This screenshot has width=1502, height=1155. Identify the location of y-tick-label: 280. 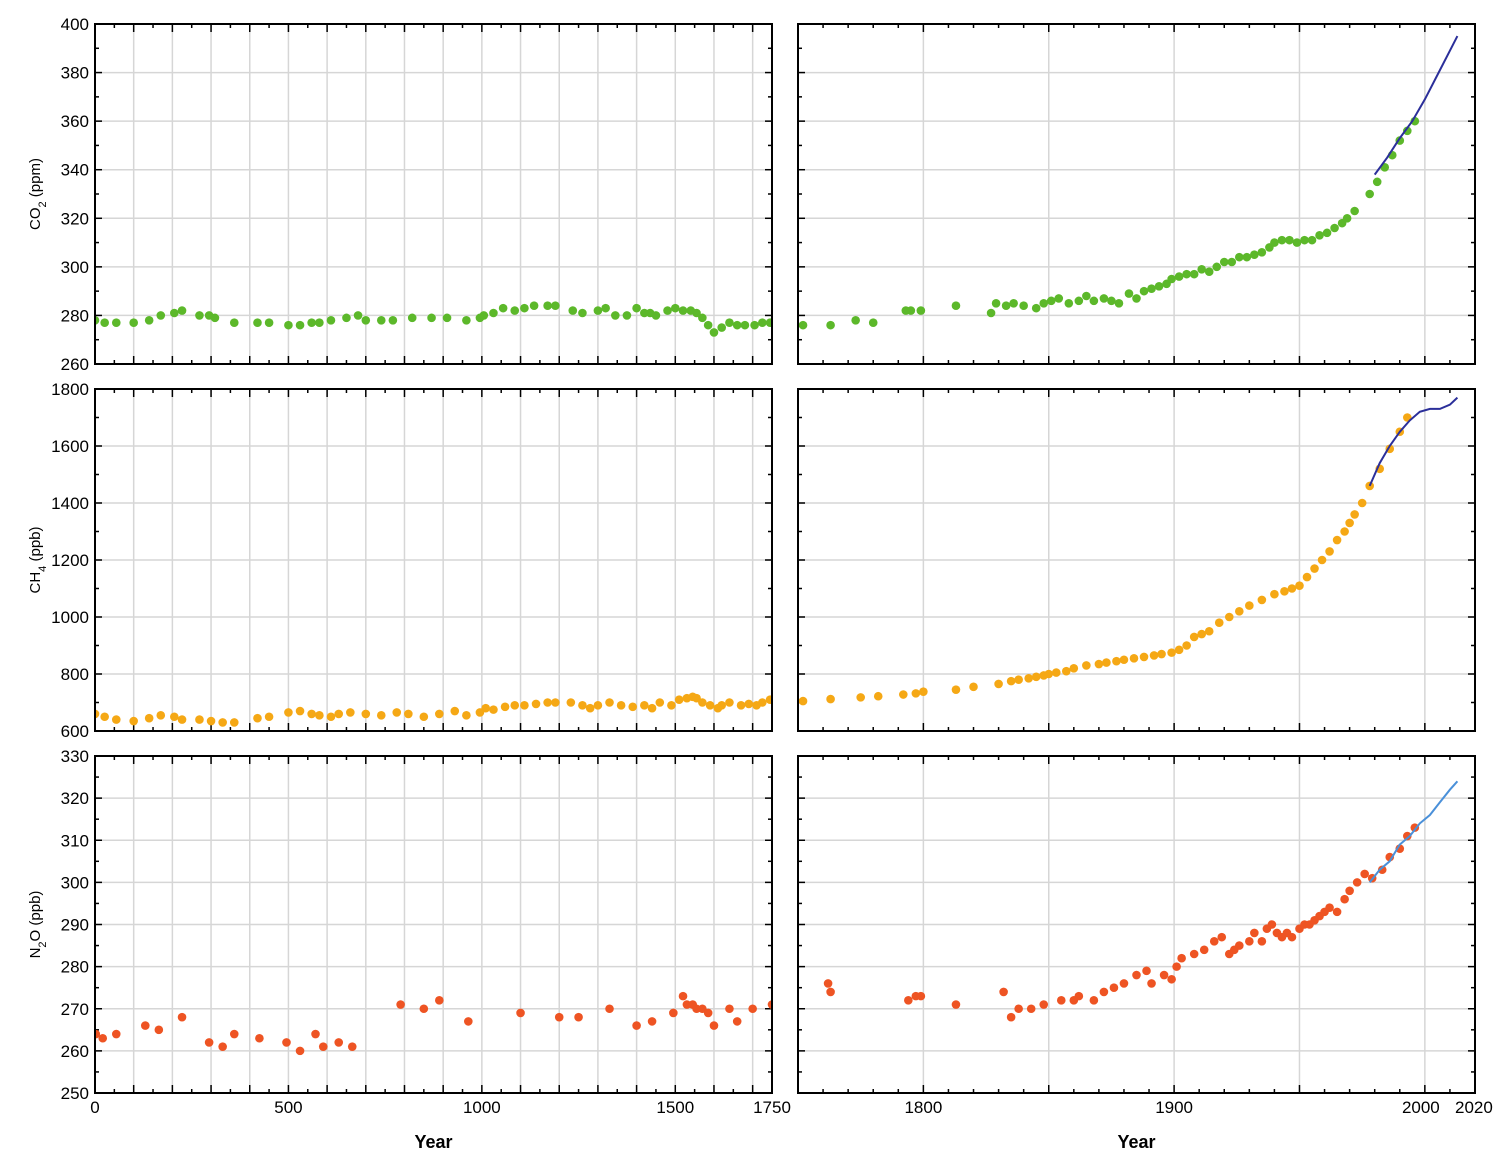
(75, 315).